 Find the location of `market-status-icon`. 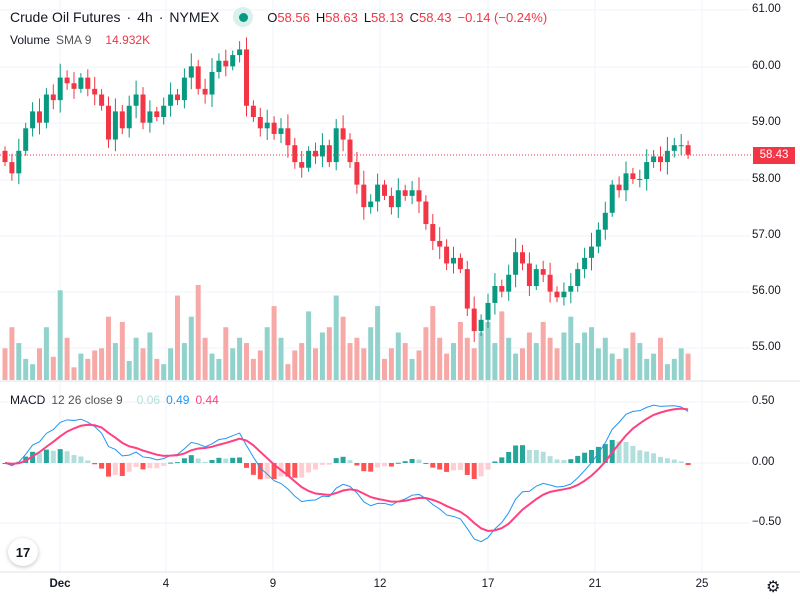

market-status-icon is located at coordinates (243, 17).